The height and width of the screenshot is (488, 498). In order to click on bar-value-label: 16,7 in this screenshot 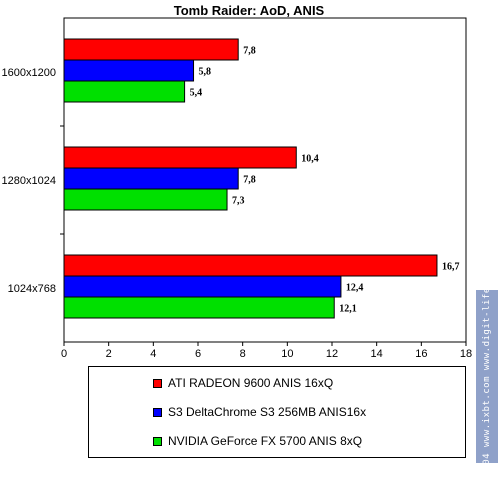, I will do `click(451, 267)`.